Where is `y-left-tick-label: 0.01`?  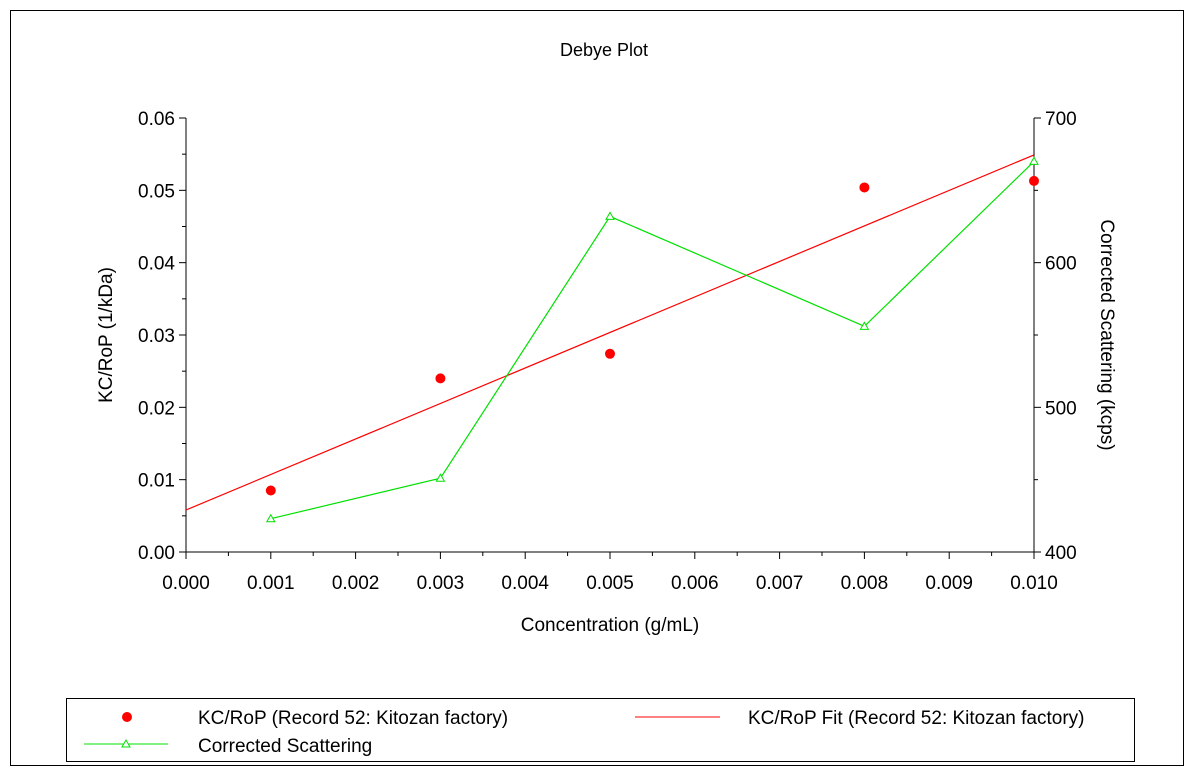
y-left-tick-label: 0.01 is located at coordinates (156, 481).